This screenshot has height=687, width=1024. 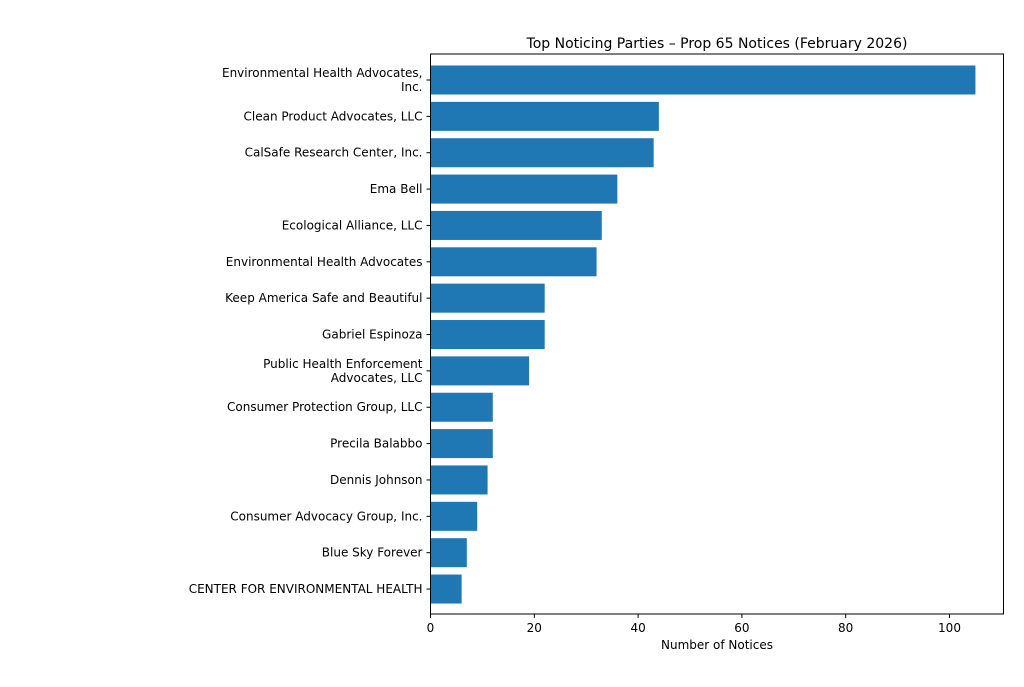 What do you see at coordinates (352, 225) in the screenshot?
I see `y-tick-label: Ecological Alliance, LLC` at bounding box center [352, 225].